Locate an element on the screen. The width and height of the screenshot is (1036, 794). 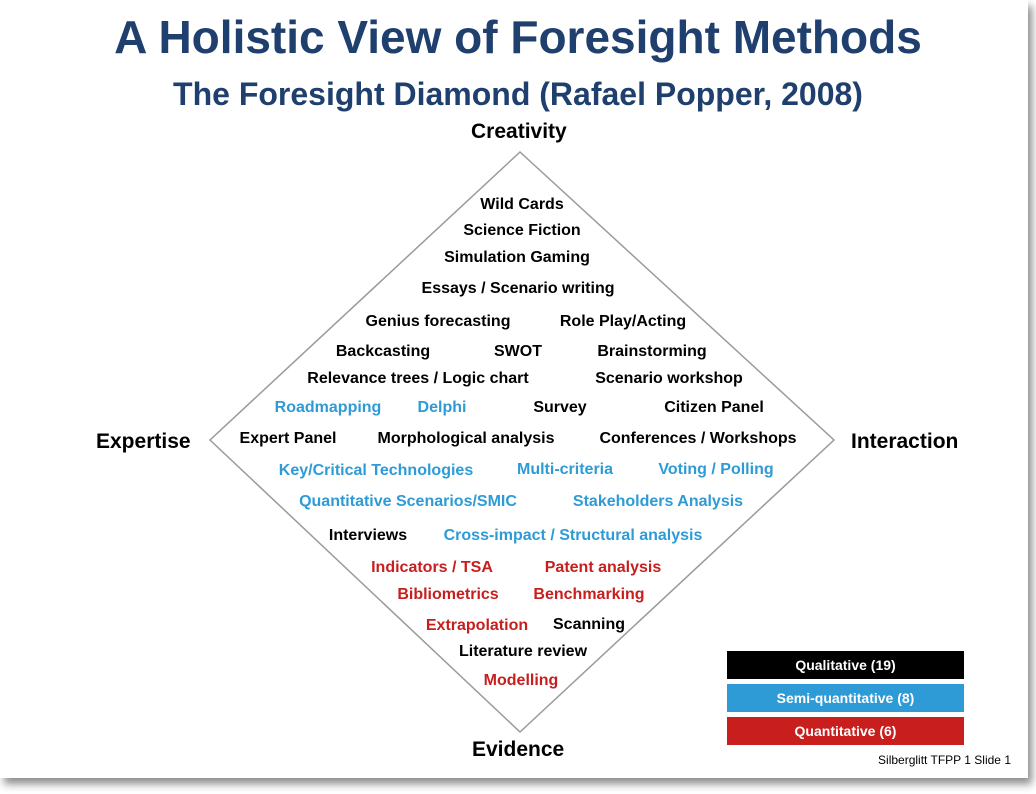
method-simulation-gaming: Simulation Gaming is located at coordinates (517, 257).